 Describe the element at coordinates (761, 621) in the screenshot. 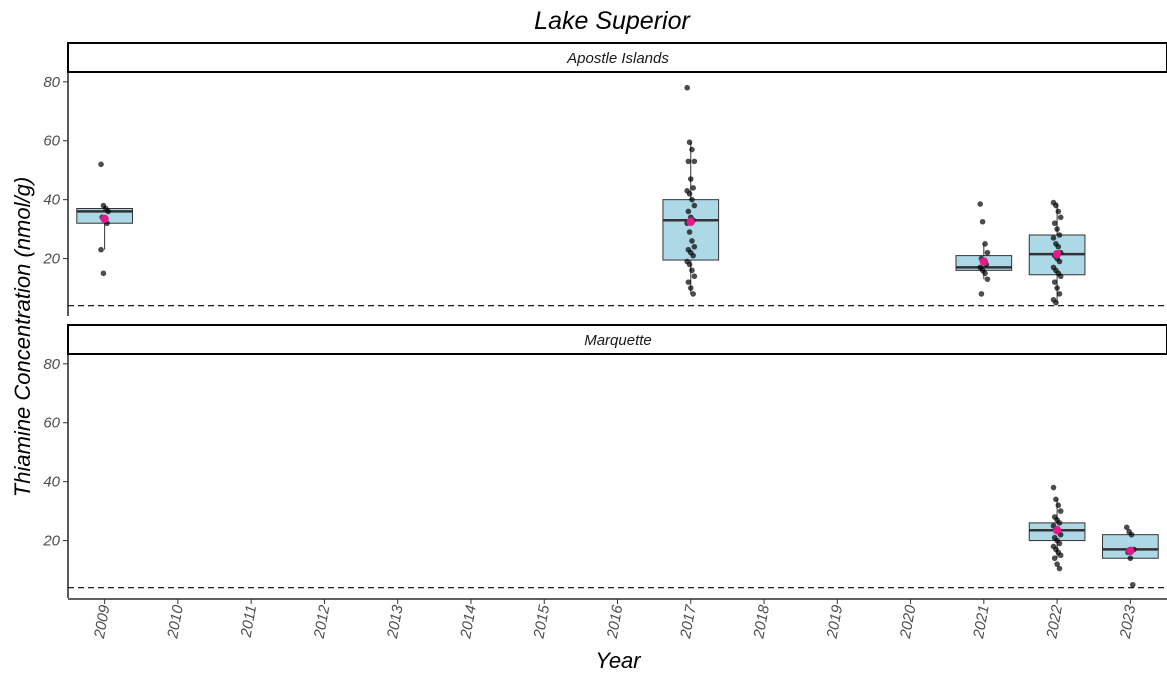

I see `x-tick-label: 2018` at that location.